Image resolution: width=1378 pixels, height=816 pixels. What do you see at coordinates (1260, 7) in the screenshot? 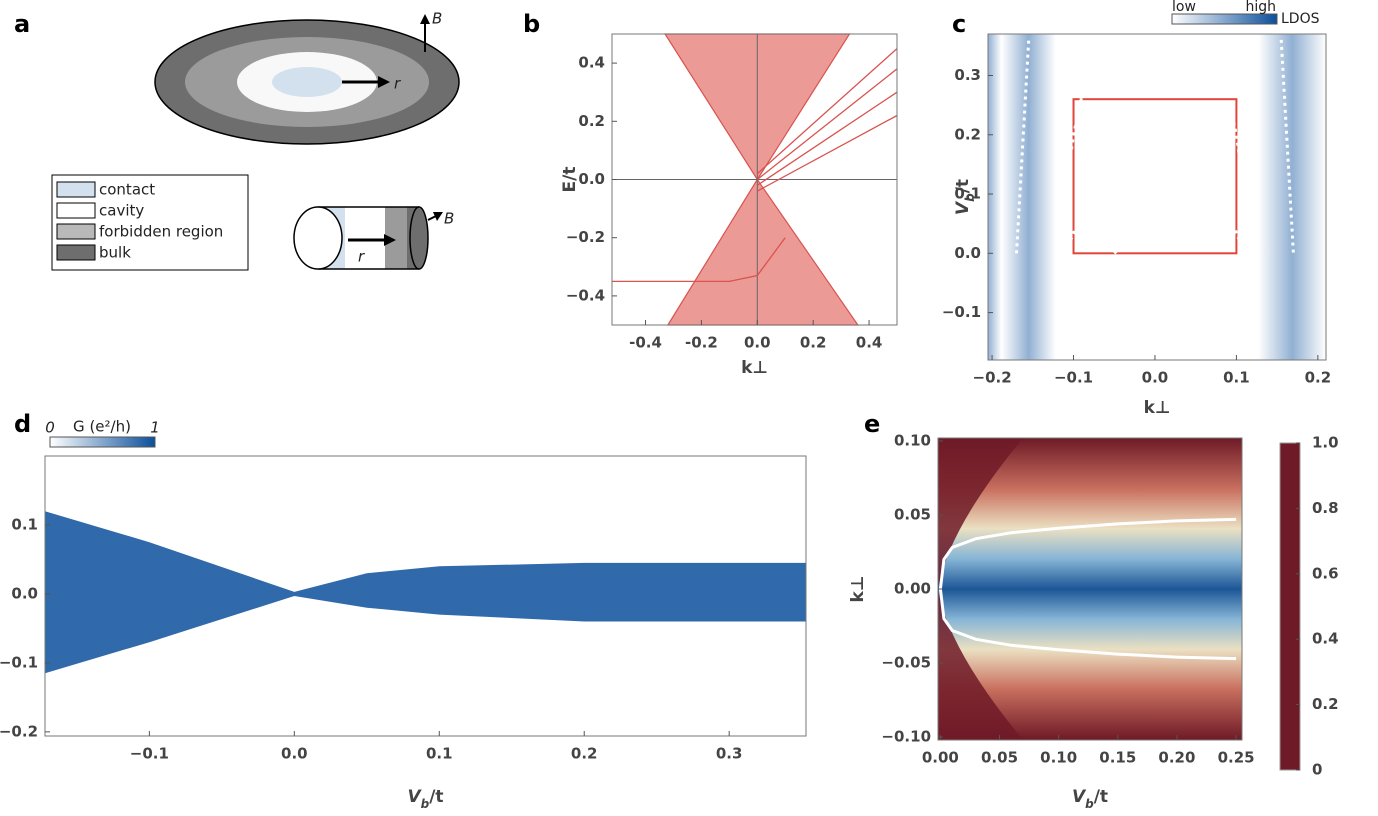
I see `colorbar-label: high` at bounding box center [1260, 7].